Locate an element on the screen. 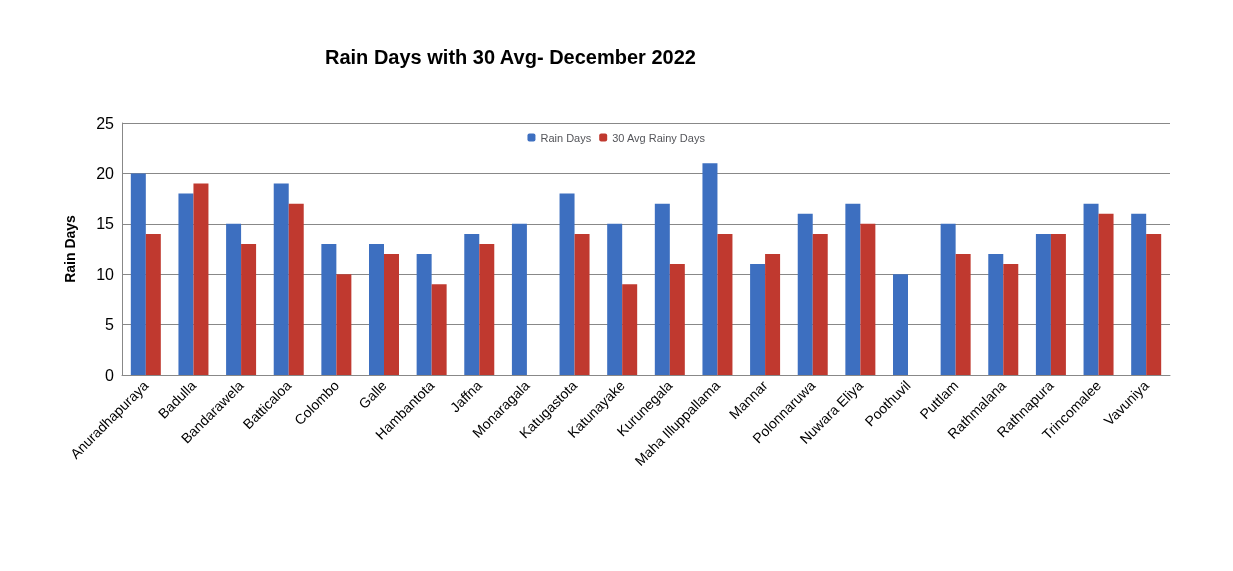 The height and width of the screenshot is (571, 1233). legend-label: Rain Days is located at coordinates (566, 137).